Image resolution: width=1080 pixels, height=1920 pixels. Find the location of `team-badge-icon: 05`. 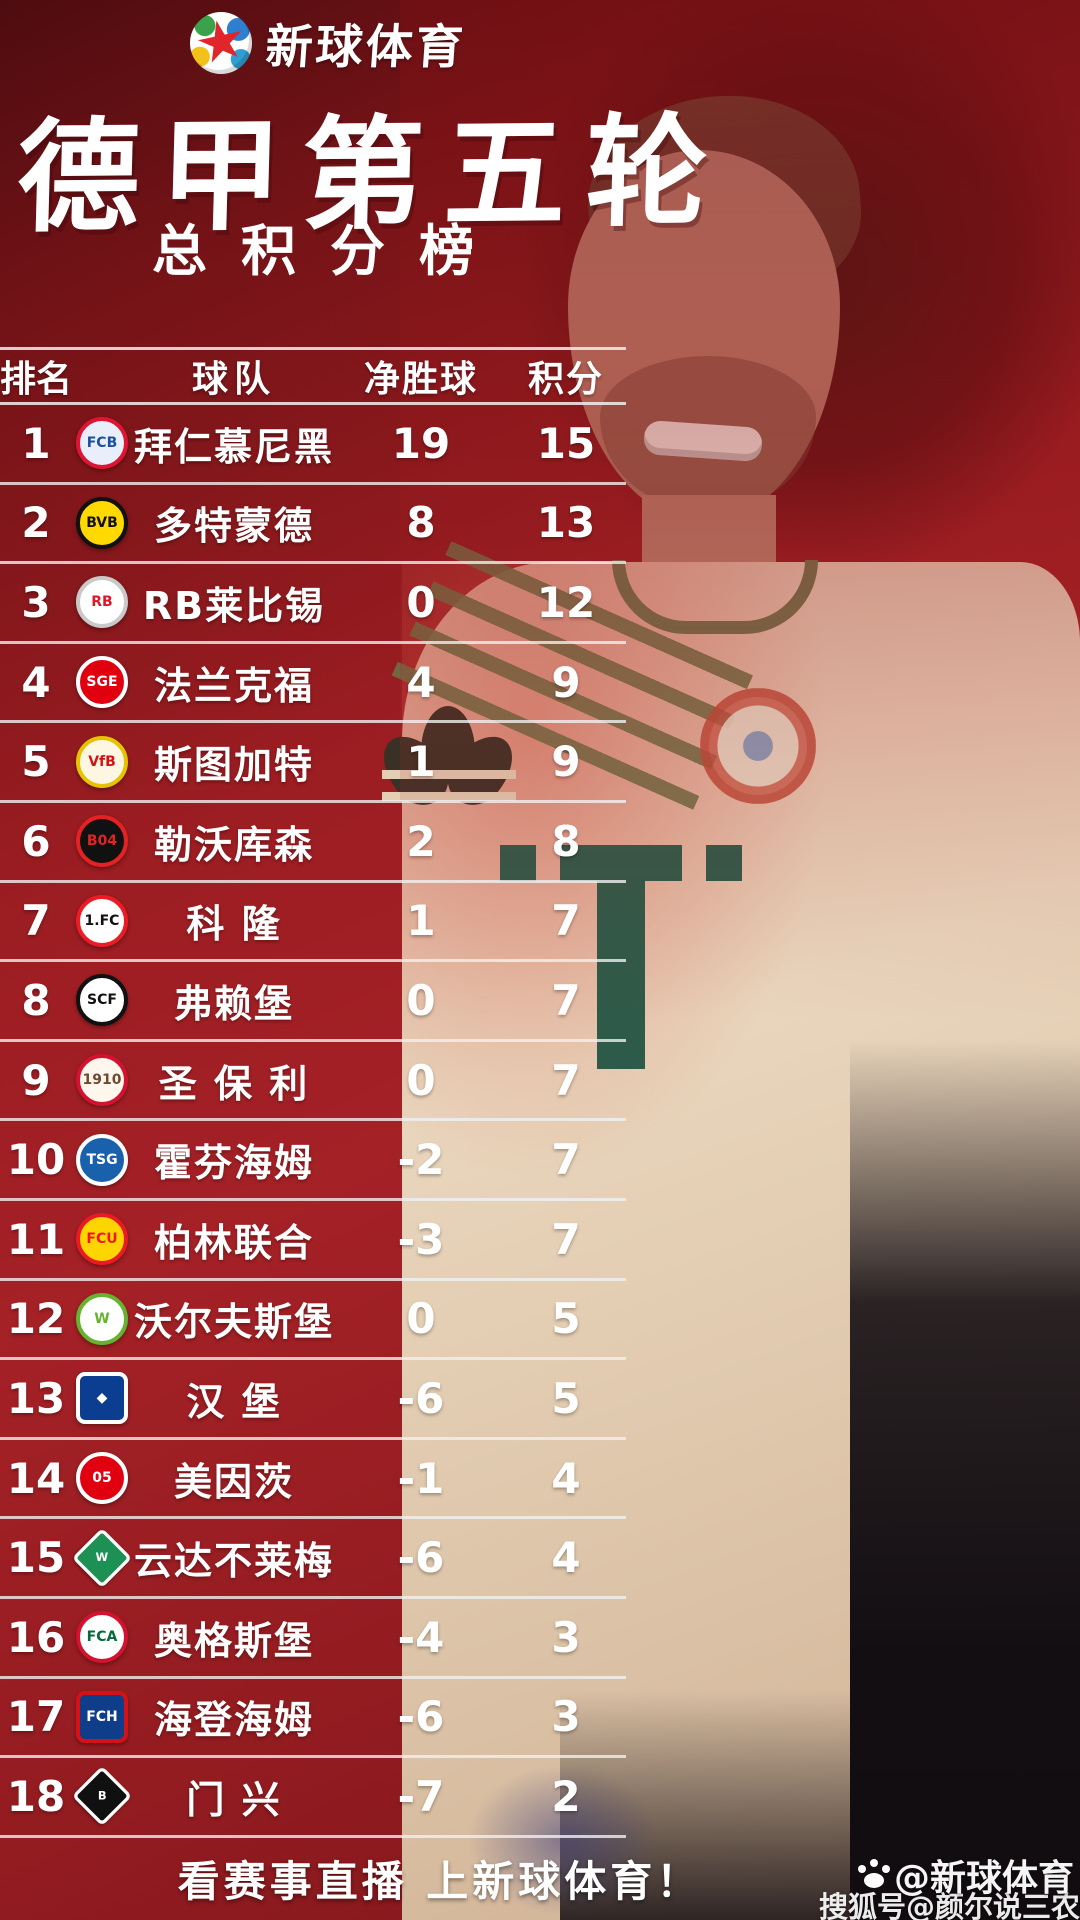

team-badge-icon: 05 is located at coordinates (102, 1478).